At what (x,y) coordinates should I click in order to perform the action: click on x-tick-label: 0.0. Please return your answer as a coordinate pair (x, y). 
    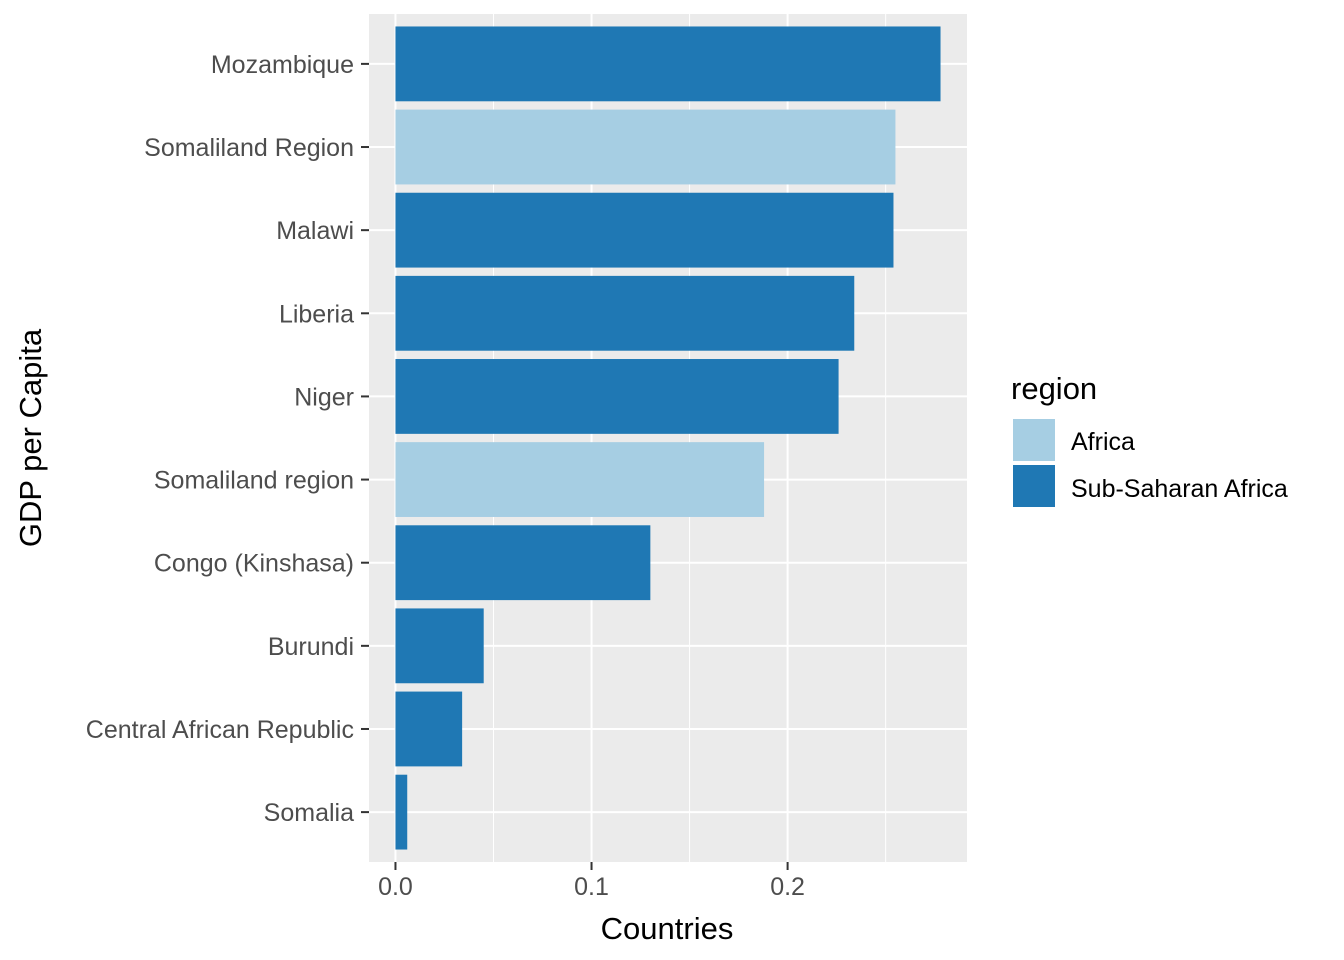
    Looking at the image, I should click on (395, 887).